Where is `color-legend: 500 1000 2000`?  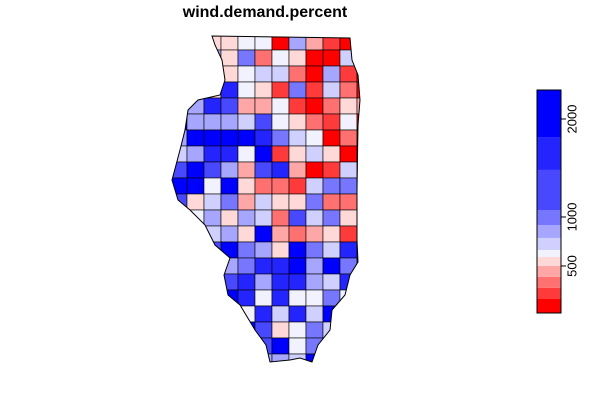 color-legend: 500 1000 2000 is located at coordinates (557, 201).